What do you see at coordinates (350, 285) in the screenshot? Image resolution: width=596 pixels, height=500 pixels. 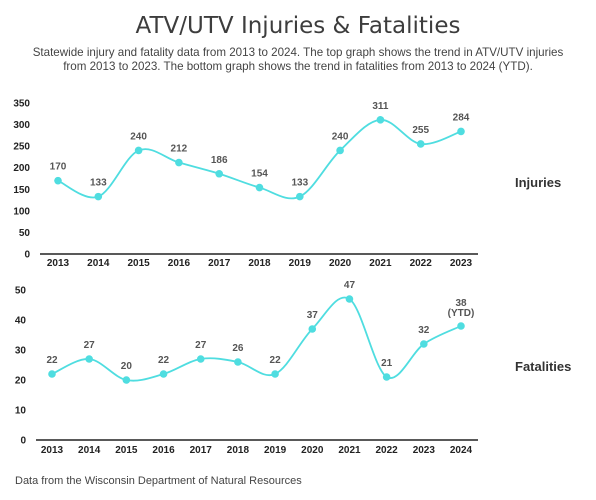 I see `data-label: 47` at bounding box center [350, 285].